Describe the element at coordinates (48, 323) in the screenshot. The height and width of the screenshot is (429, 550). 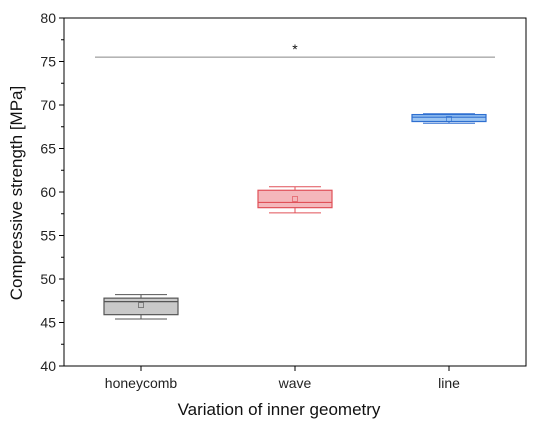
I see `y-tick-label: 45` at that location.